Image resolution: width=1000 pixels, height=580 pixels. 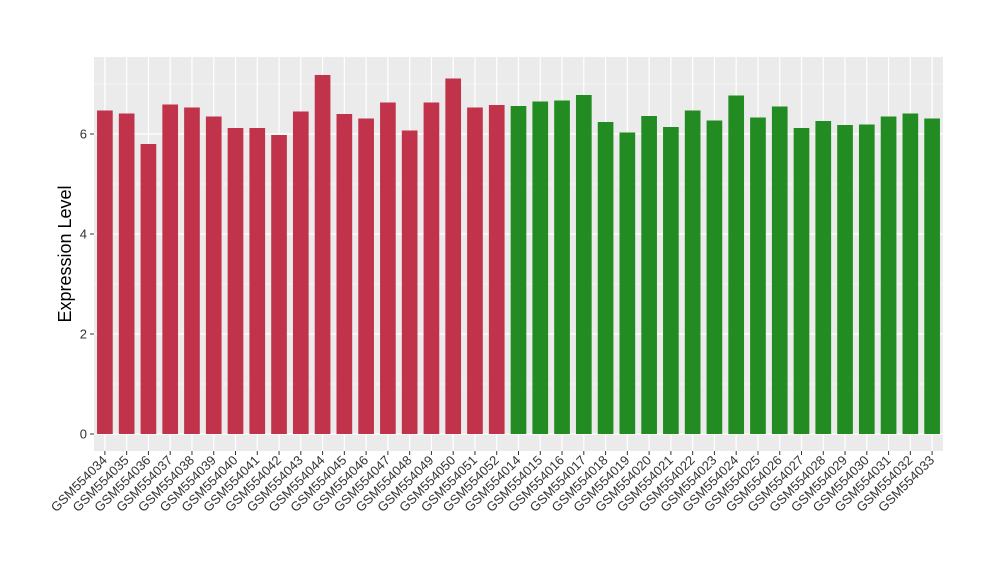 What do you see at coordinates (83, 434) in the screenshot?
I see `y-tick-label: 0` at bounding box center [83, 434].